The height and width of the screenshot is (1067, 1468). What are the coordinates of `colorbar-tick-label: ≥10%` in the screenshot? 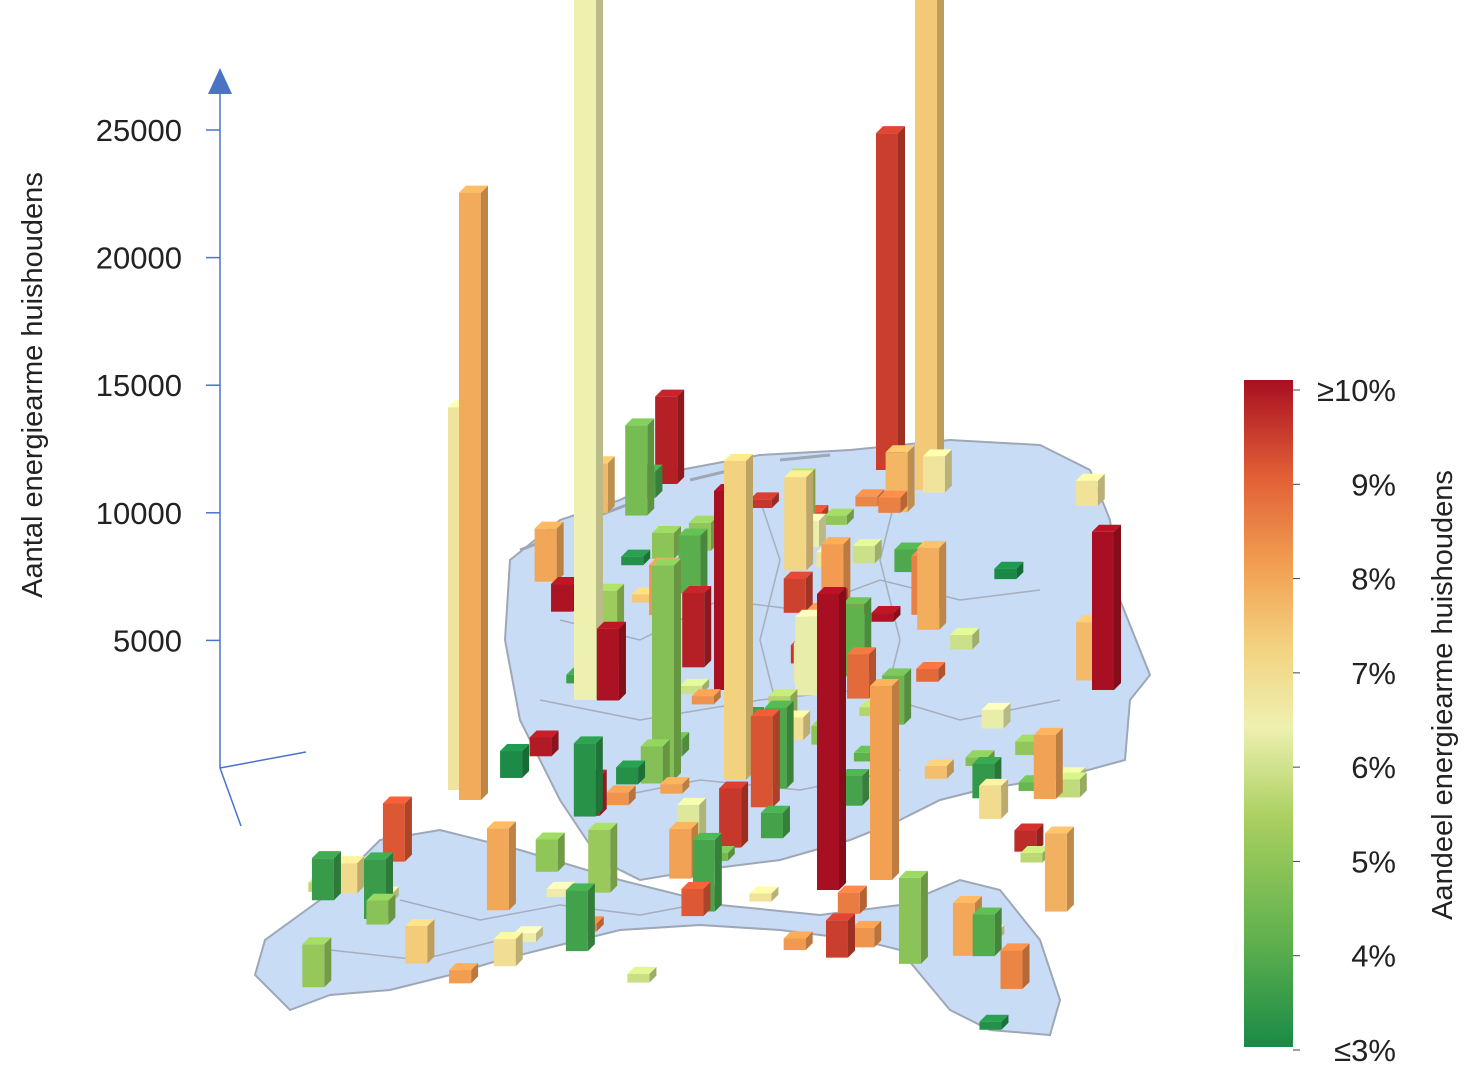 It's located at (1356, 390).